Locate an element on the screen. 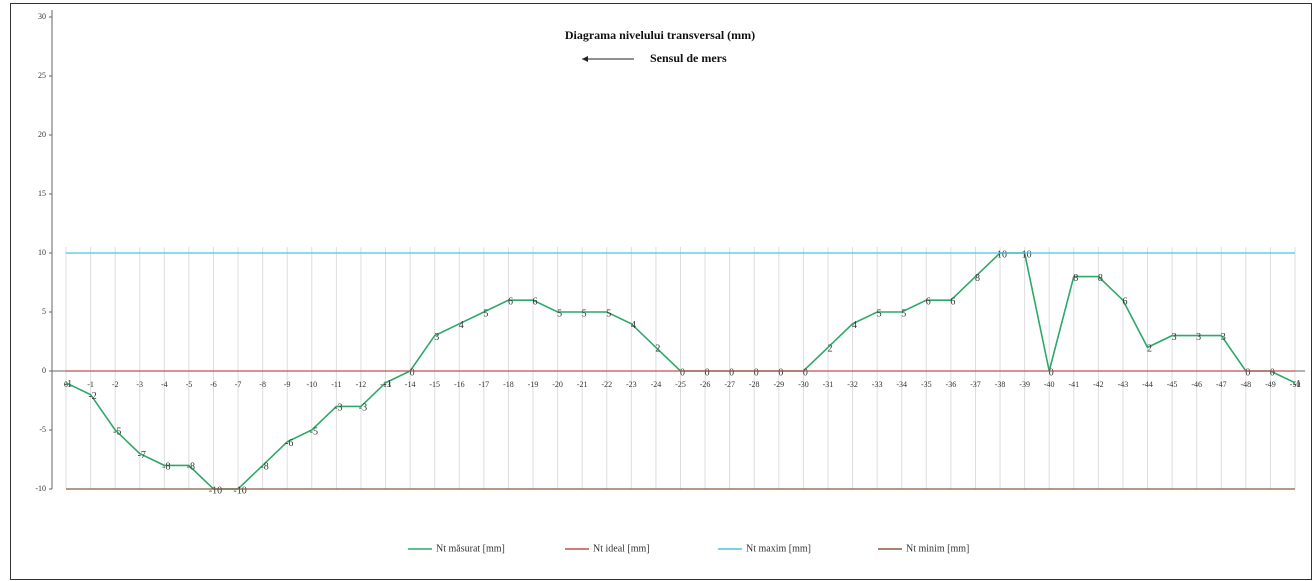 The height and width of the screenshot is (581, 1314). x-tick-label: -19 is located at coordinates (533, 384).